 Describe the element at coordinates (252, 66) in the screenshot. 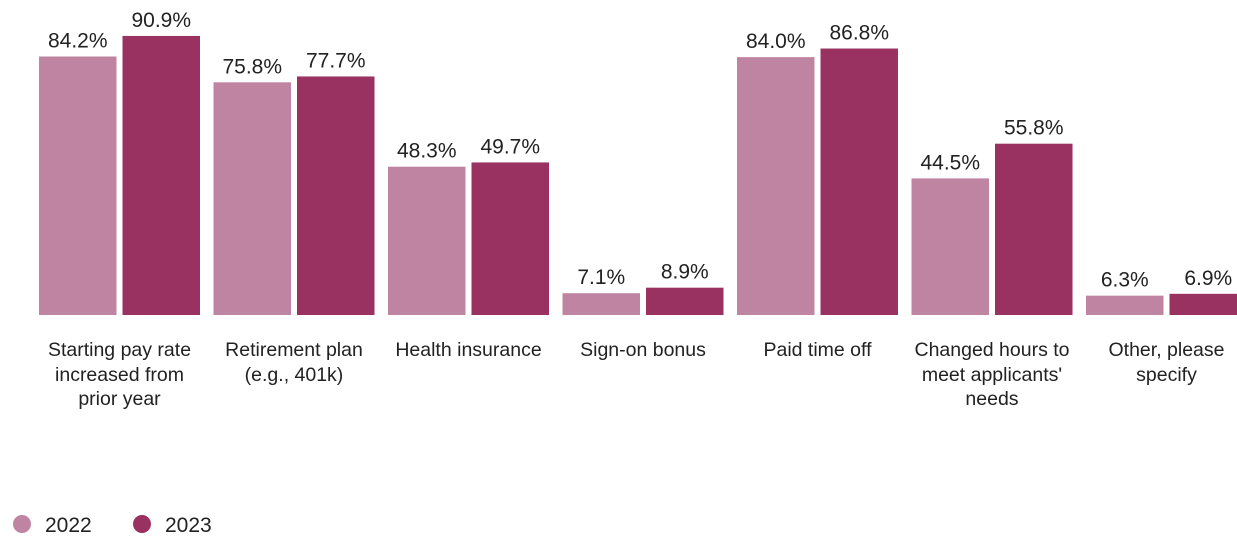

I see `value-label: 75.8%` at that location.